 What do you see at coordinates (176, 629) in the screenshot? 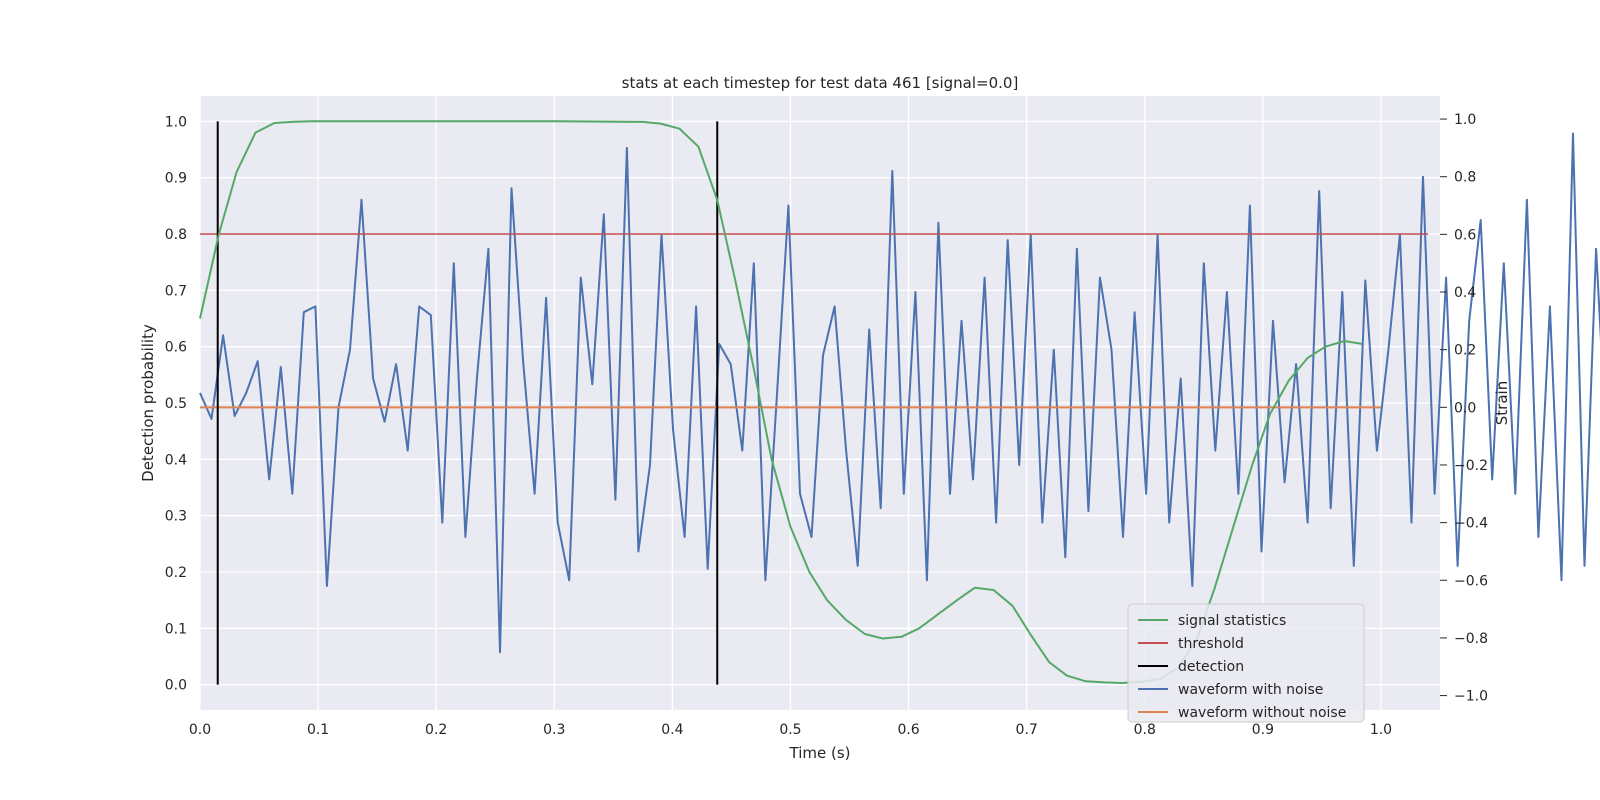
I see `left-y-tick-label: 0.1` at bounding box center [176, 629].